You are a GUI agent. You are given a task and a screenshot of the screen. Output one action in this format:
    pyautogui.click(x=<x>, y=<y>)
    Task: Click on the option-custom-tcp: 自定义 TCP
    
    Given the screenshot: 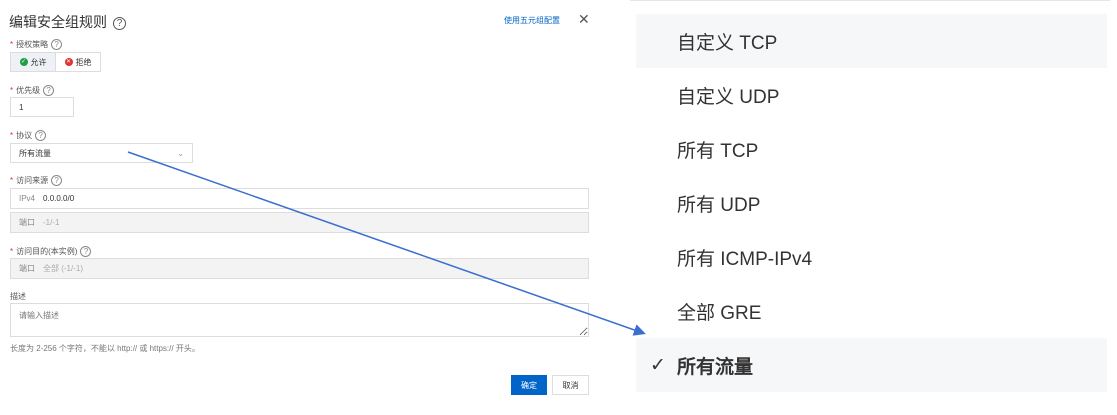 What is the action you would take?
    pyautogui.click(x=871, y=41)
    